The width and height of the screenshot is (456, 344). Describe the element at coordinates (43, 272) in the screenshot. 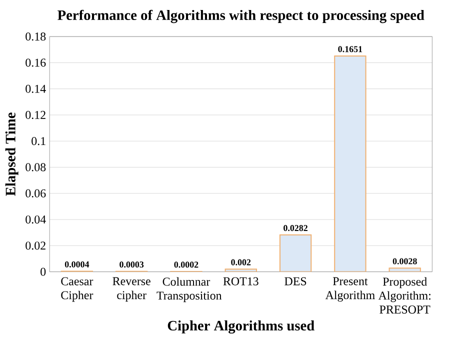

I see `y-tick-label: 0` at that location.